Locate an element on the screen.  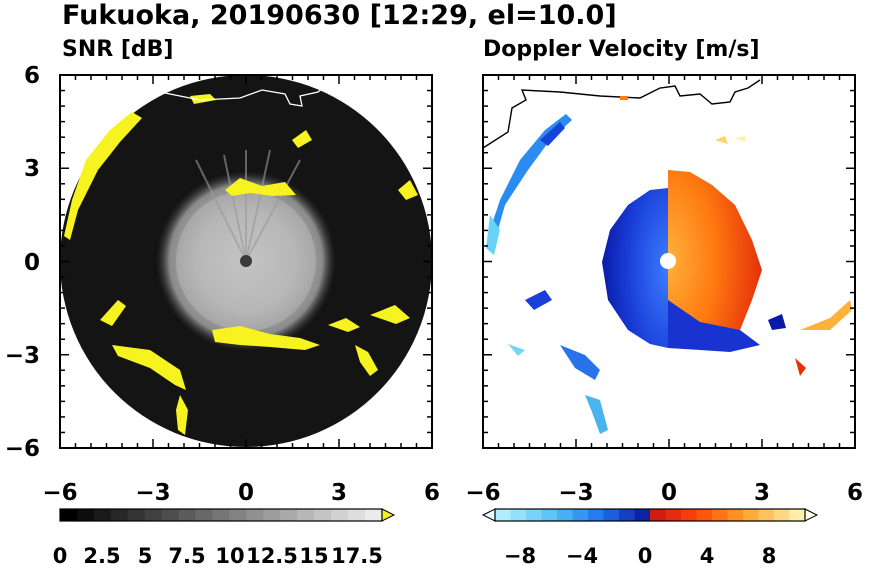
snr-colorbar-tick: 17.5 is located at coordinates (357, 556).